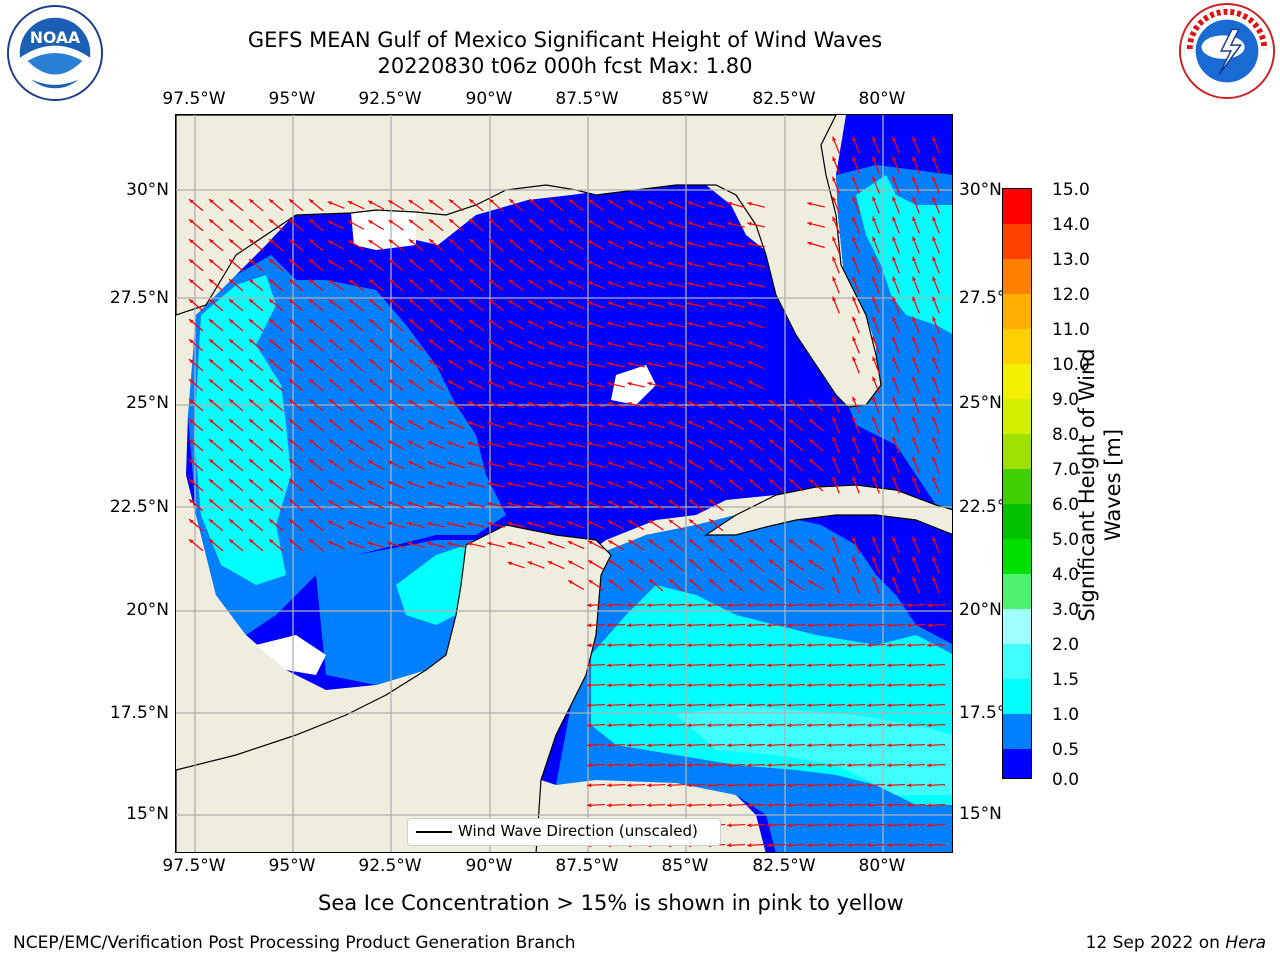 The width and height of the screenshot is (1280, 960). I want to click on date-credit: 12 Sep 2022 on Hera, so click(1176, 943).